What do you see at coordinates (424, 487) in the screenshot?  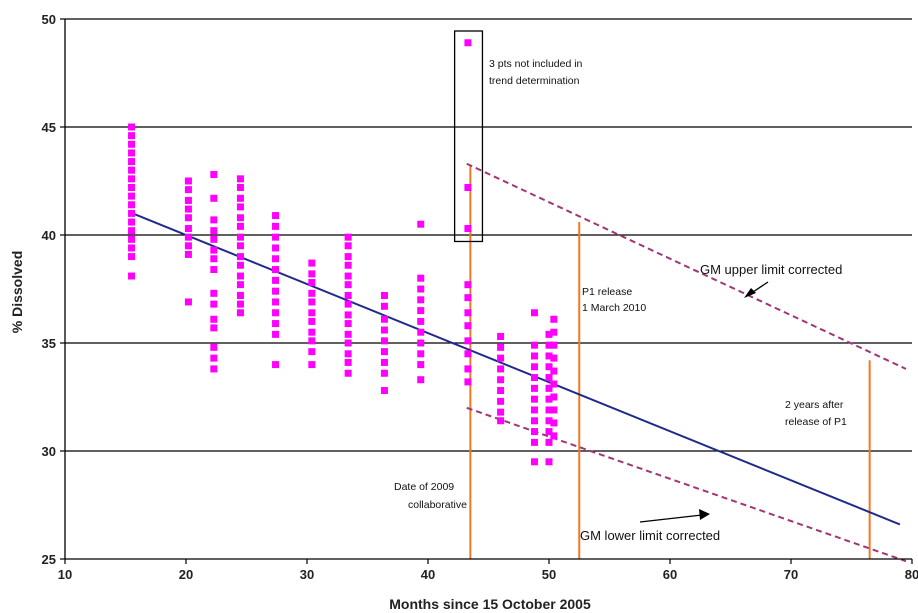 I see `collaborative-line1: Date of 2009` at bounding box center [424, 487].